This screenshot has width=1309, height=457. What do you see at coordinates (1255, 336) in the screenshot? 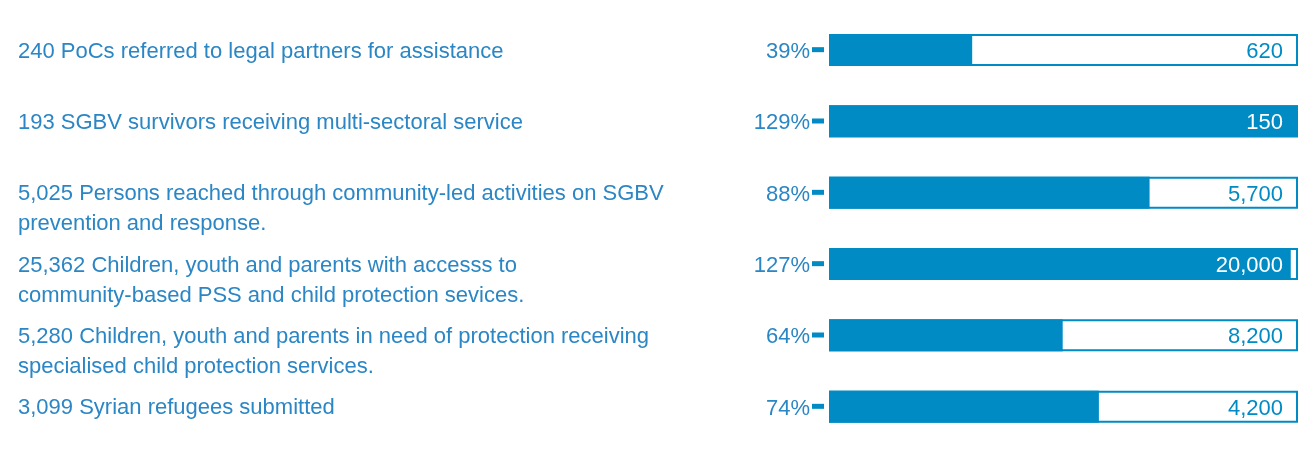
I see `annotation: 8,200` at bounding box center [1255, 336].